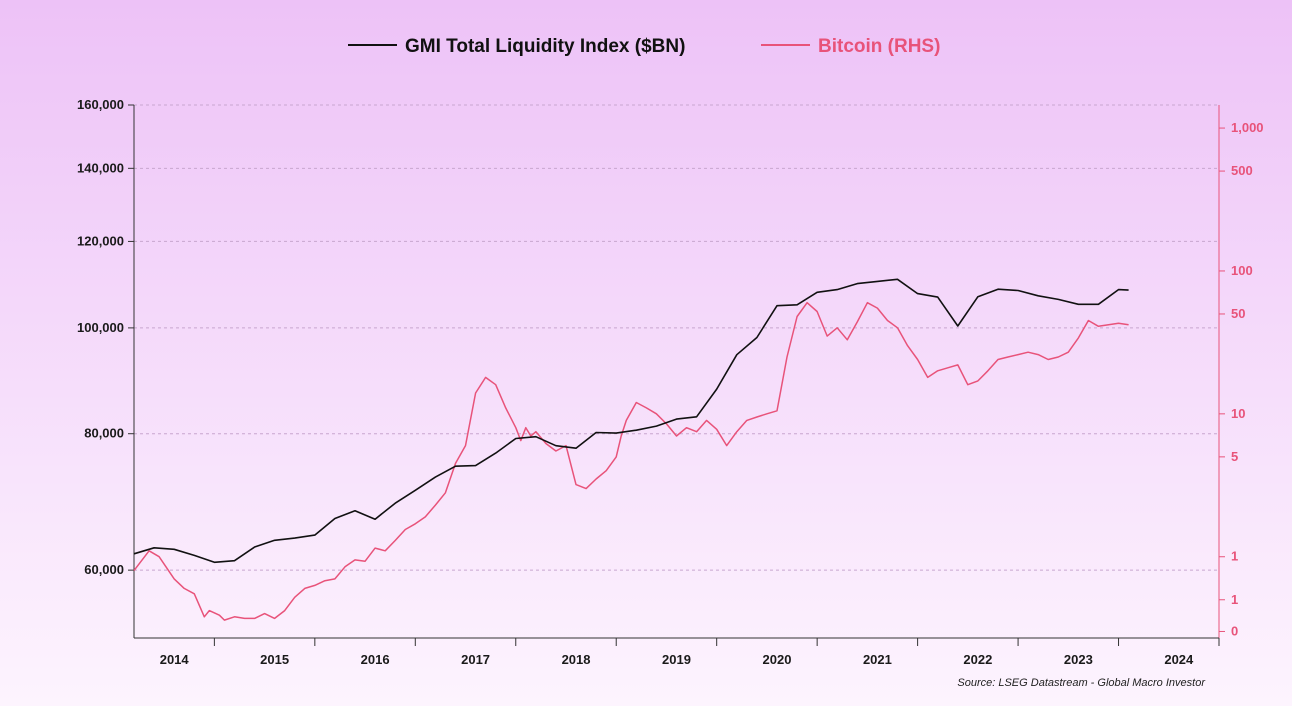  What do you see at coordinates (1238, 413) in the screenshot?
I see `right-tick-label: 10` at bounding box center [1238, 413].